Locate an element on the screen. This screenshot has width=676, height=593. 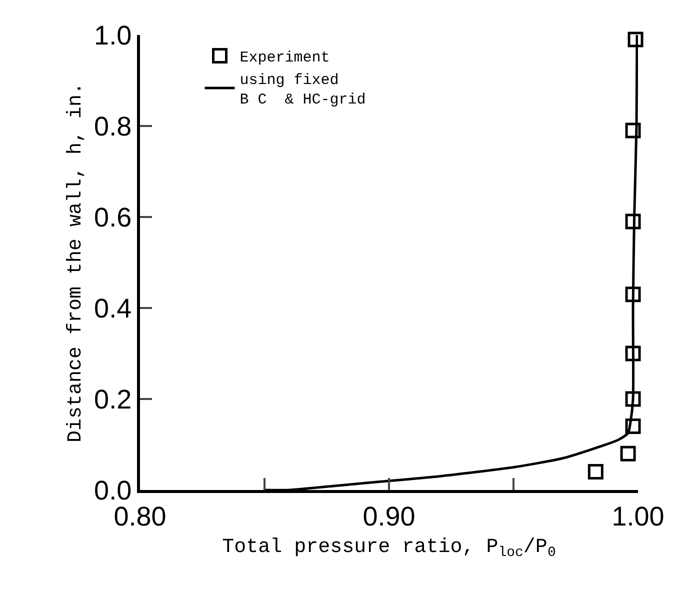
y-tick-label: 0.4 is located at coordinates (113, 308).